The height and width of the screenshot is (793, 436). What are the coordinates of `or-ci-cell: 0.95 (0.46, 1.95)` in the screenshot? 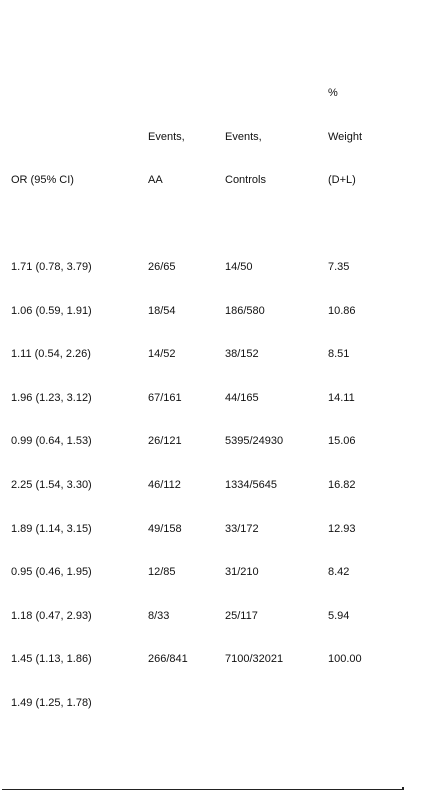 It's located at (51, 572).